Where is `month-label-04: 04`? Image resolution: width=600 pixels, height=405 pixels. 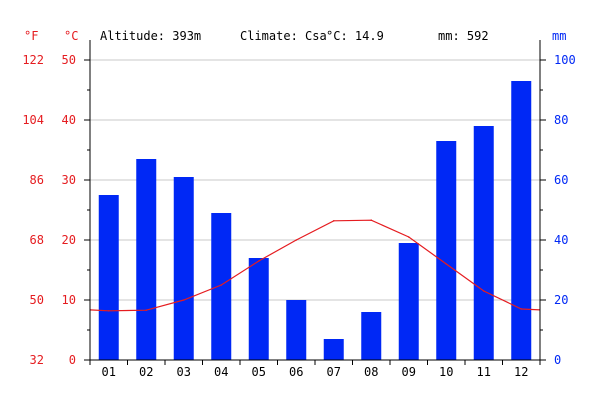
month-label-04: 04 is located at coordinates (221, 372).